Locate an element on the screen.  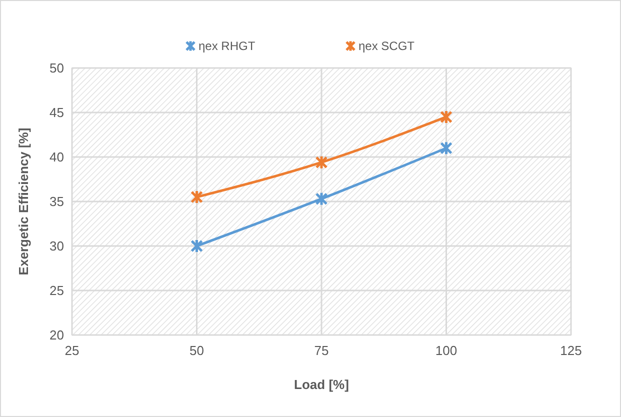
legend-label: ηex SCGT is located at coordinates (387, 46).